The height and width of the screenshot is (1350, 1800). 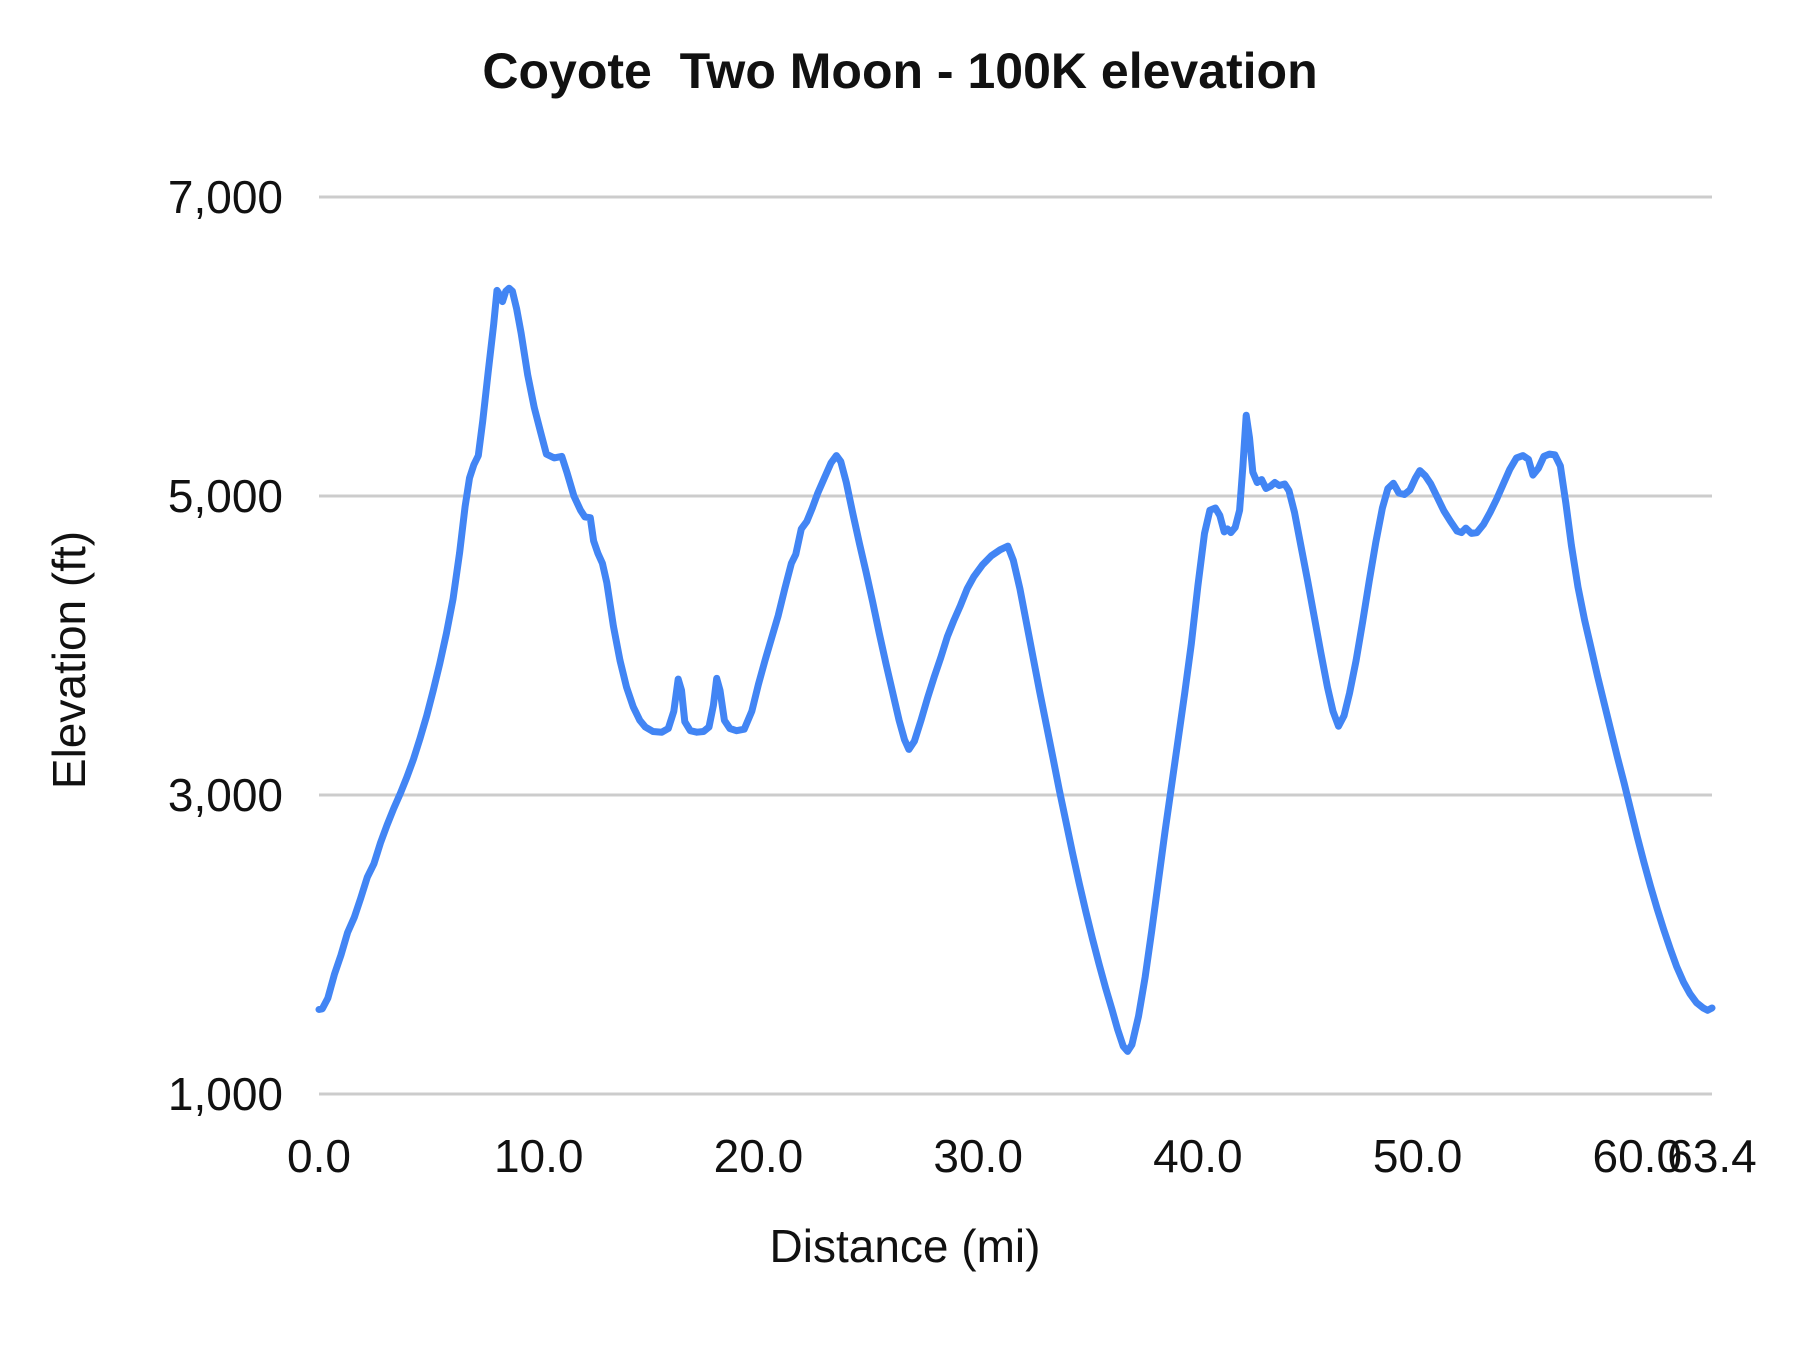 What do you see at coordinates (899, 71) in the screenshot?
I see `chart-title: Coyote Two Moon - 100K elevation` at bounding box center [899, 71].